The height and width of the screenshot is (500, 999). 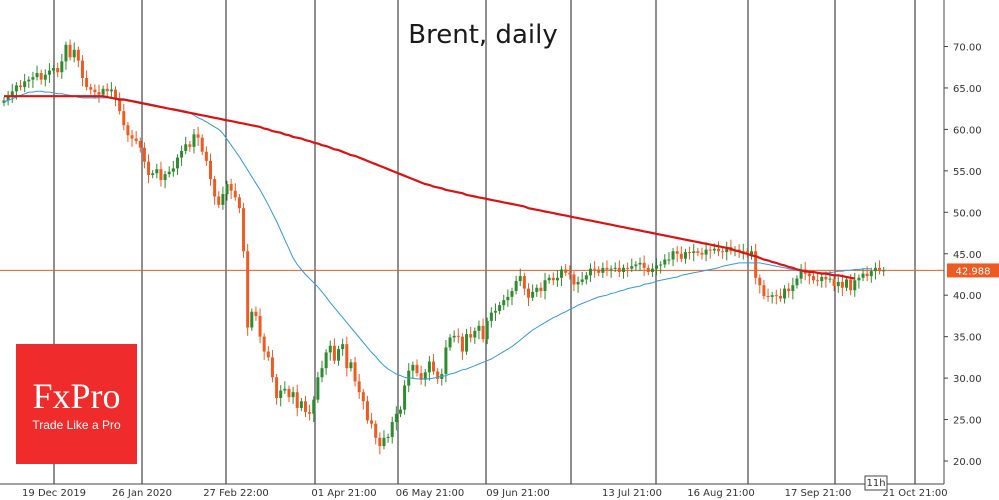 I want to click on current-price-tag, so click(x=973, y=270).